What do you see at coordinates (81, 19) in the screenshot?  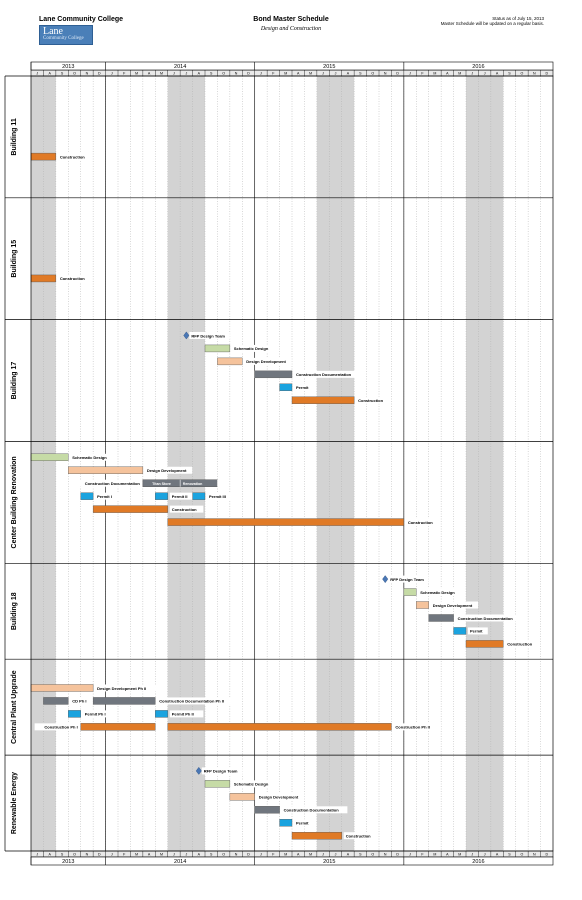 I see `organization-name: Lane Community College` at bounding box center [81, 19].